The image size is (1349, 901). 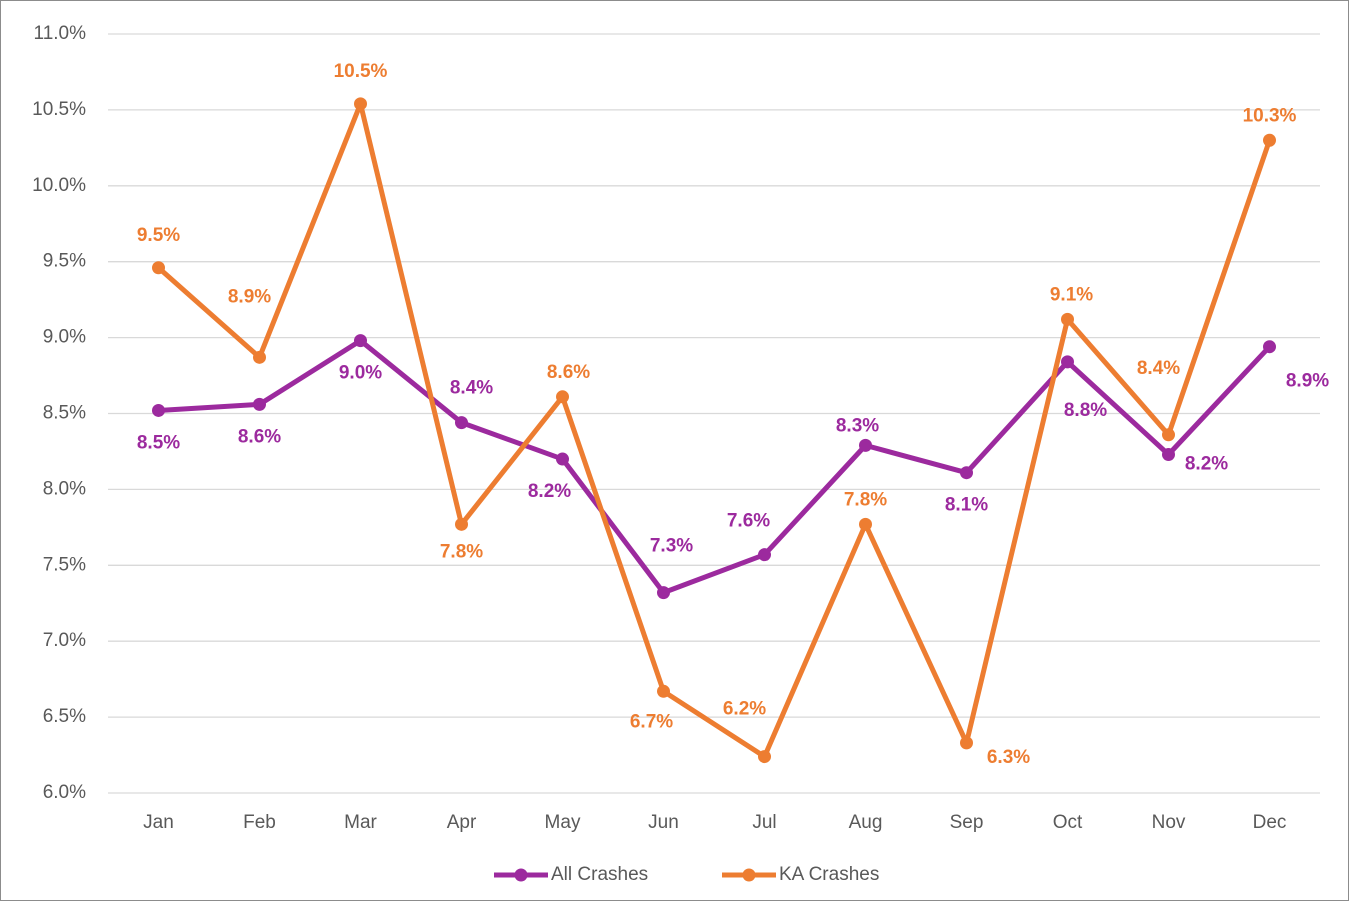 I want to click on y-tick-label: 7.0%, so click(x=64, y=640).